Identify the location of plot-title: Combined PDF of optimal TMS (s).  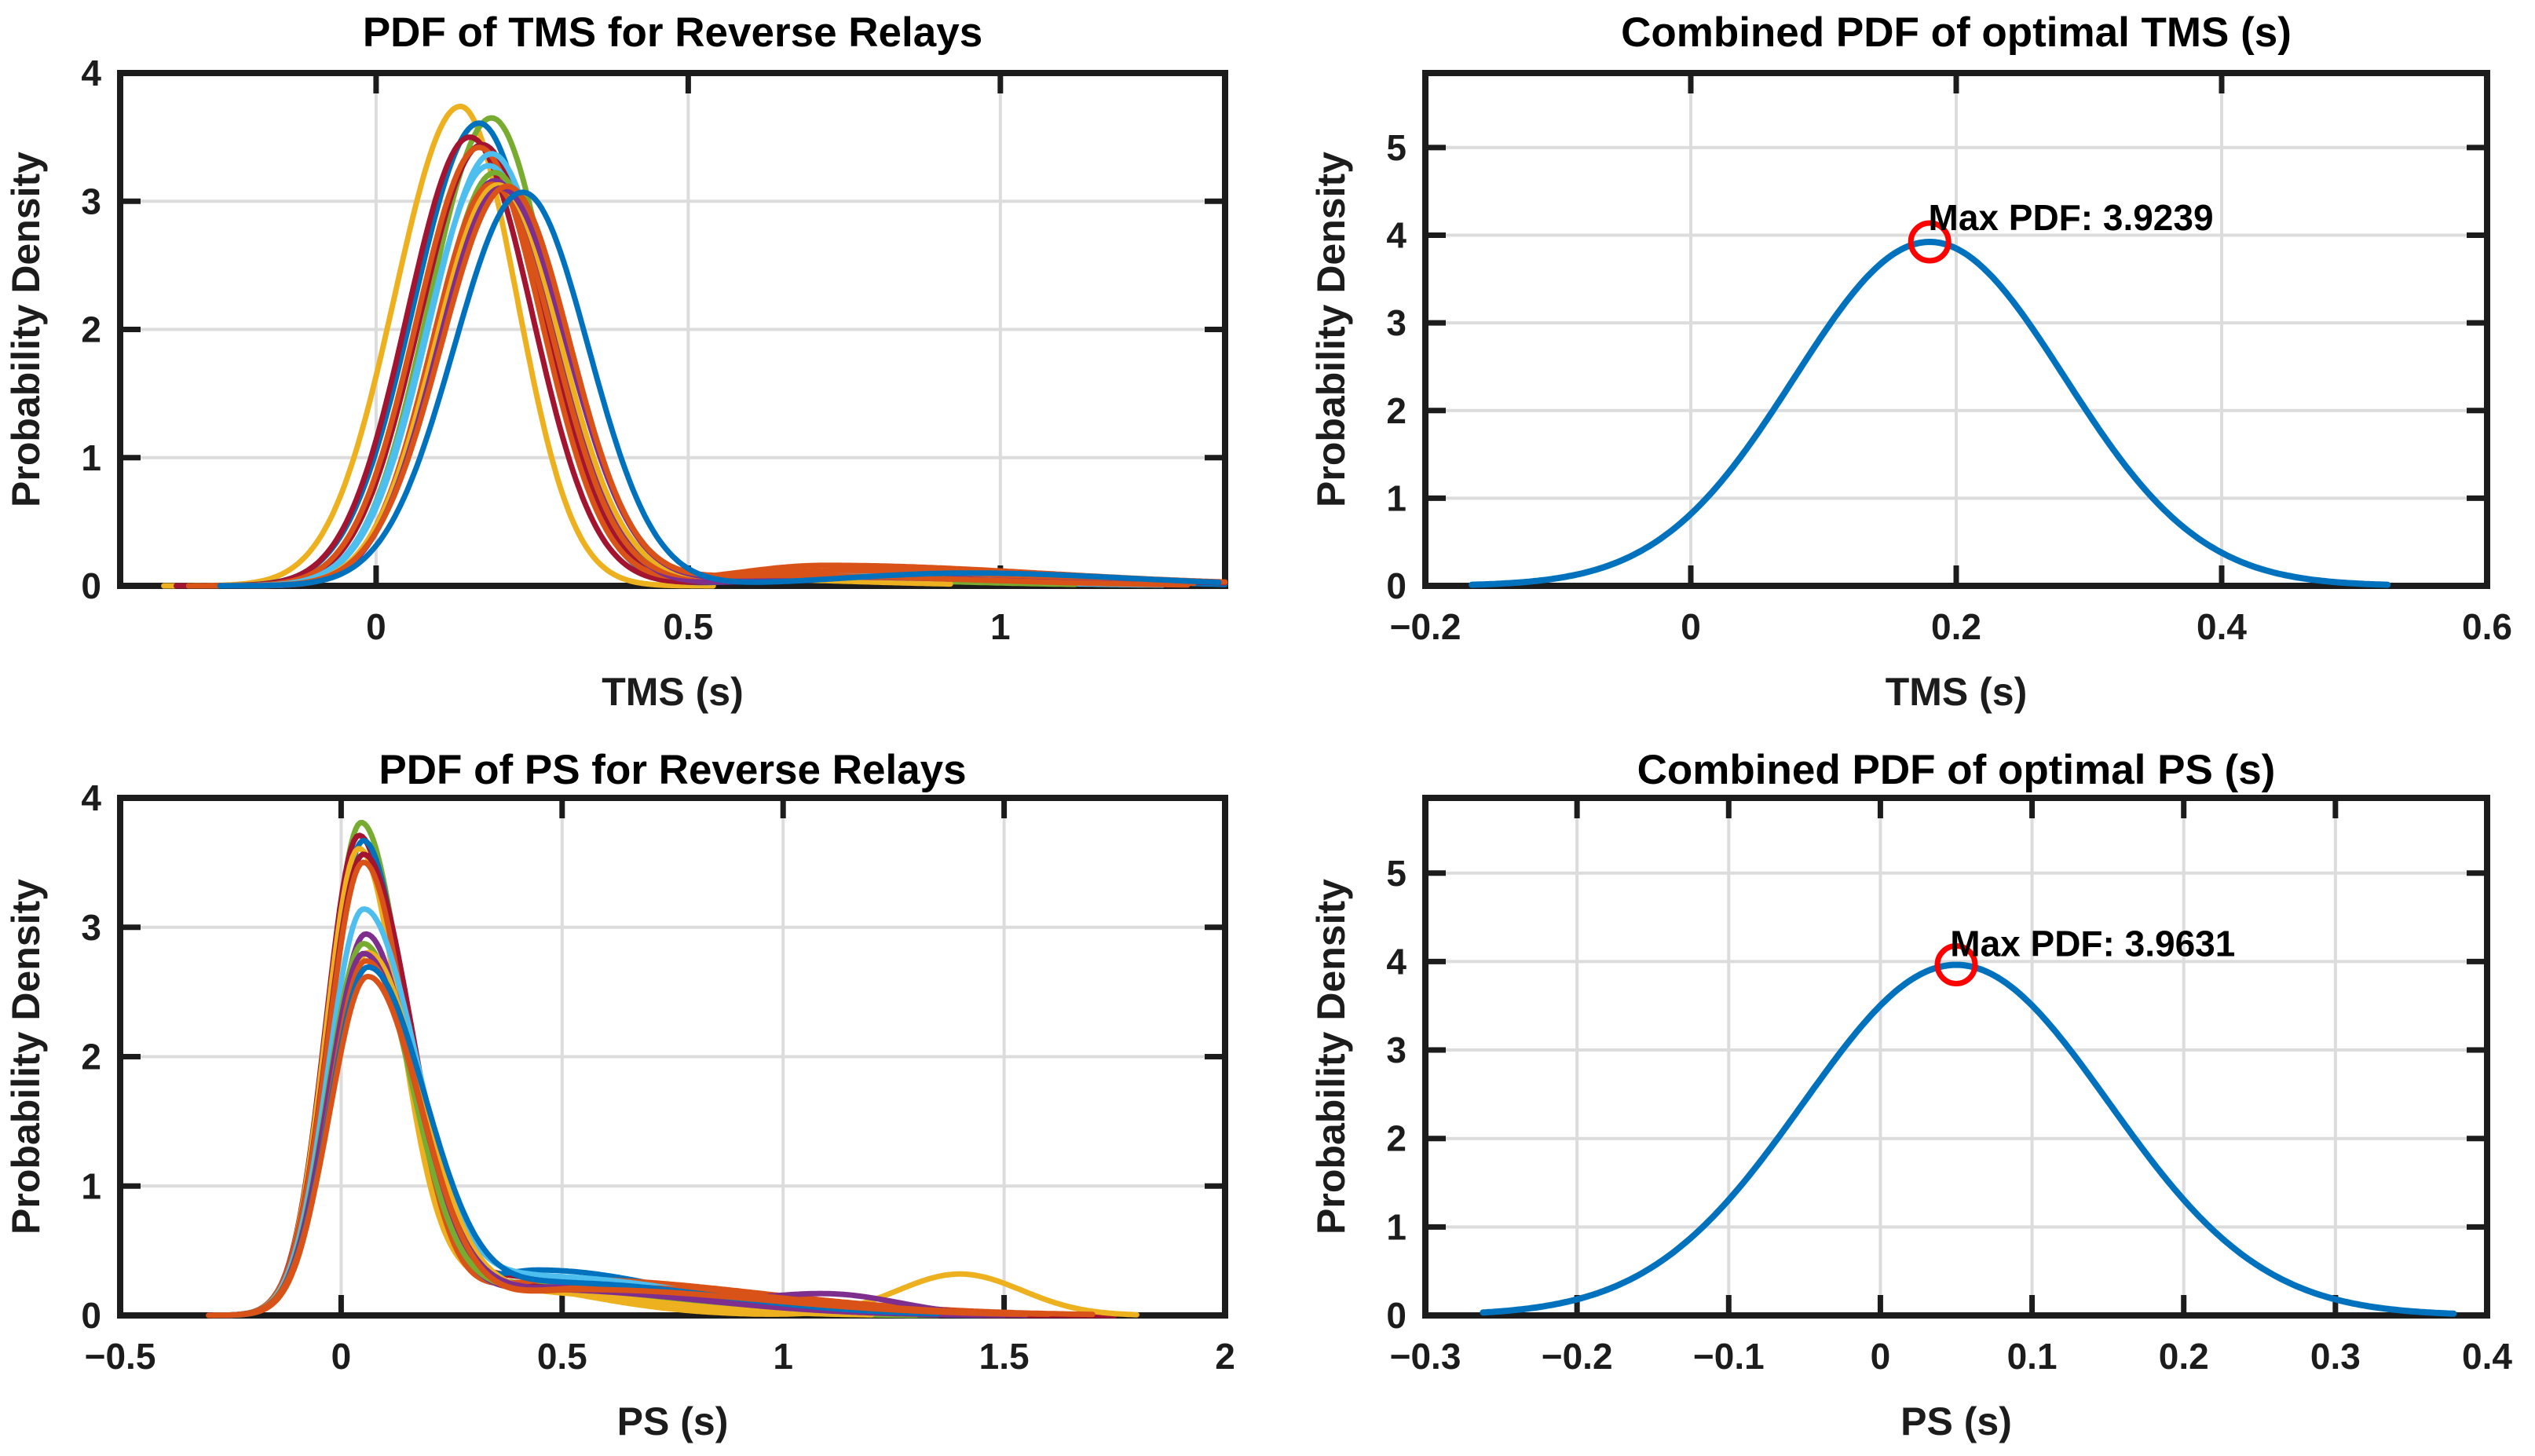
(1956, 32).